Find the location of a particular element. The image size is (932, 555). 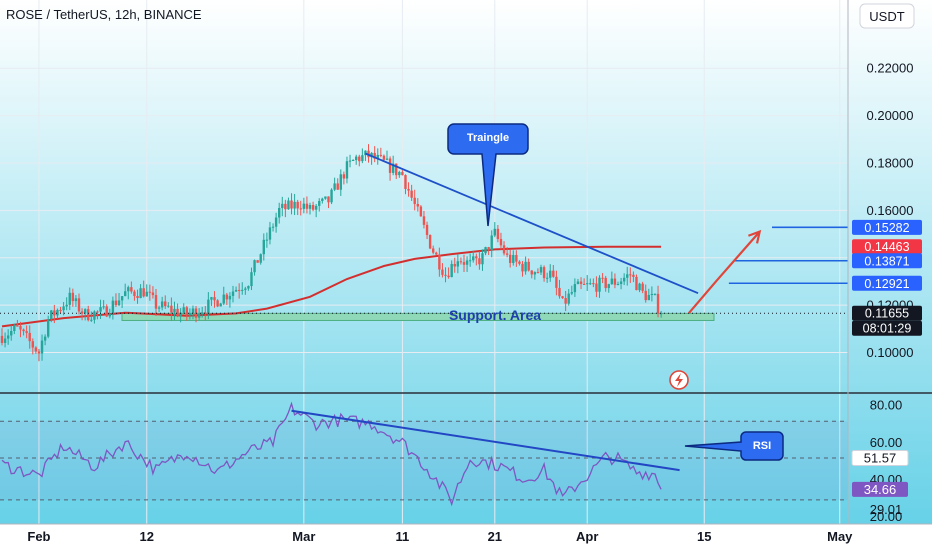

price-tag: 0.12921 is located at coordinates (887, 283).